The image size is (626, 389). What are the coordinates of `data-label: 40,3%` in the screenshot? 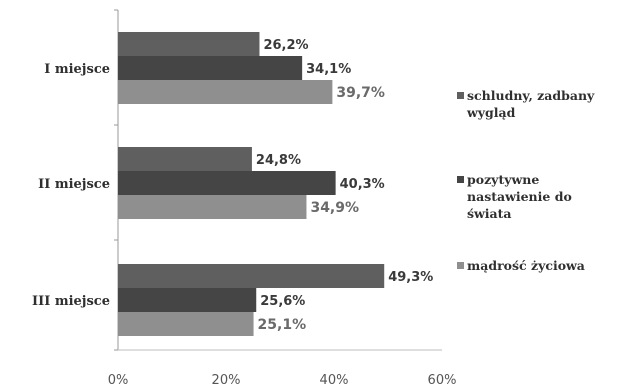 It's located at (362, 184).